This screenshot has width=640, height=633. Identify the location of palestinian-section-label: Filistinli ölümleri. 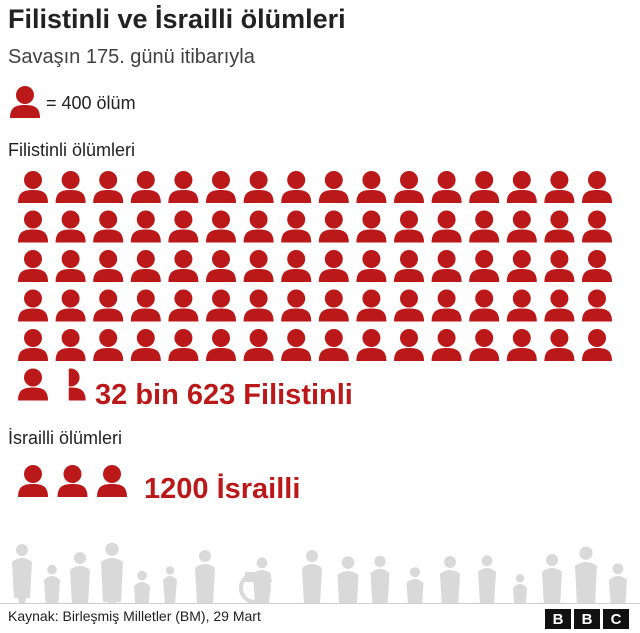
(72, 150).